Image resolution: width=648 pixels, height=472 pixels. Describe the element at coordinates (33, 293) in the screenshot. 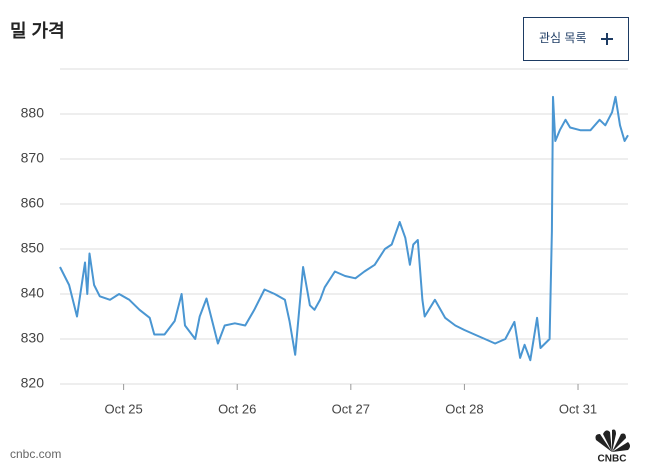

I see `y-tick-label: 840` at that location.